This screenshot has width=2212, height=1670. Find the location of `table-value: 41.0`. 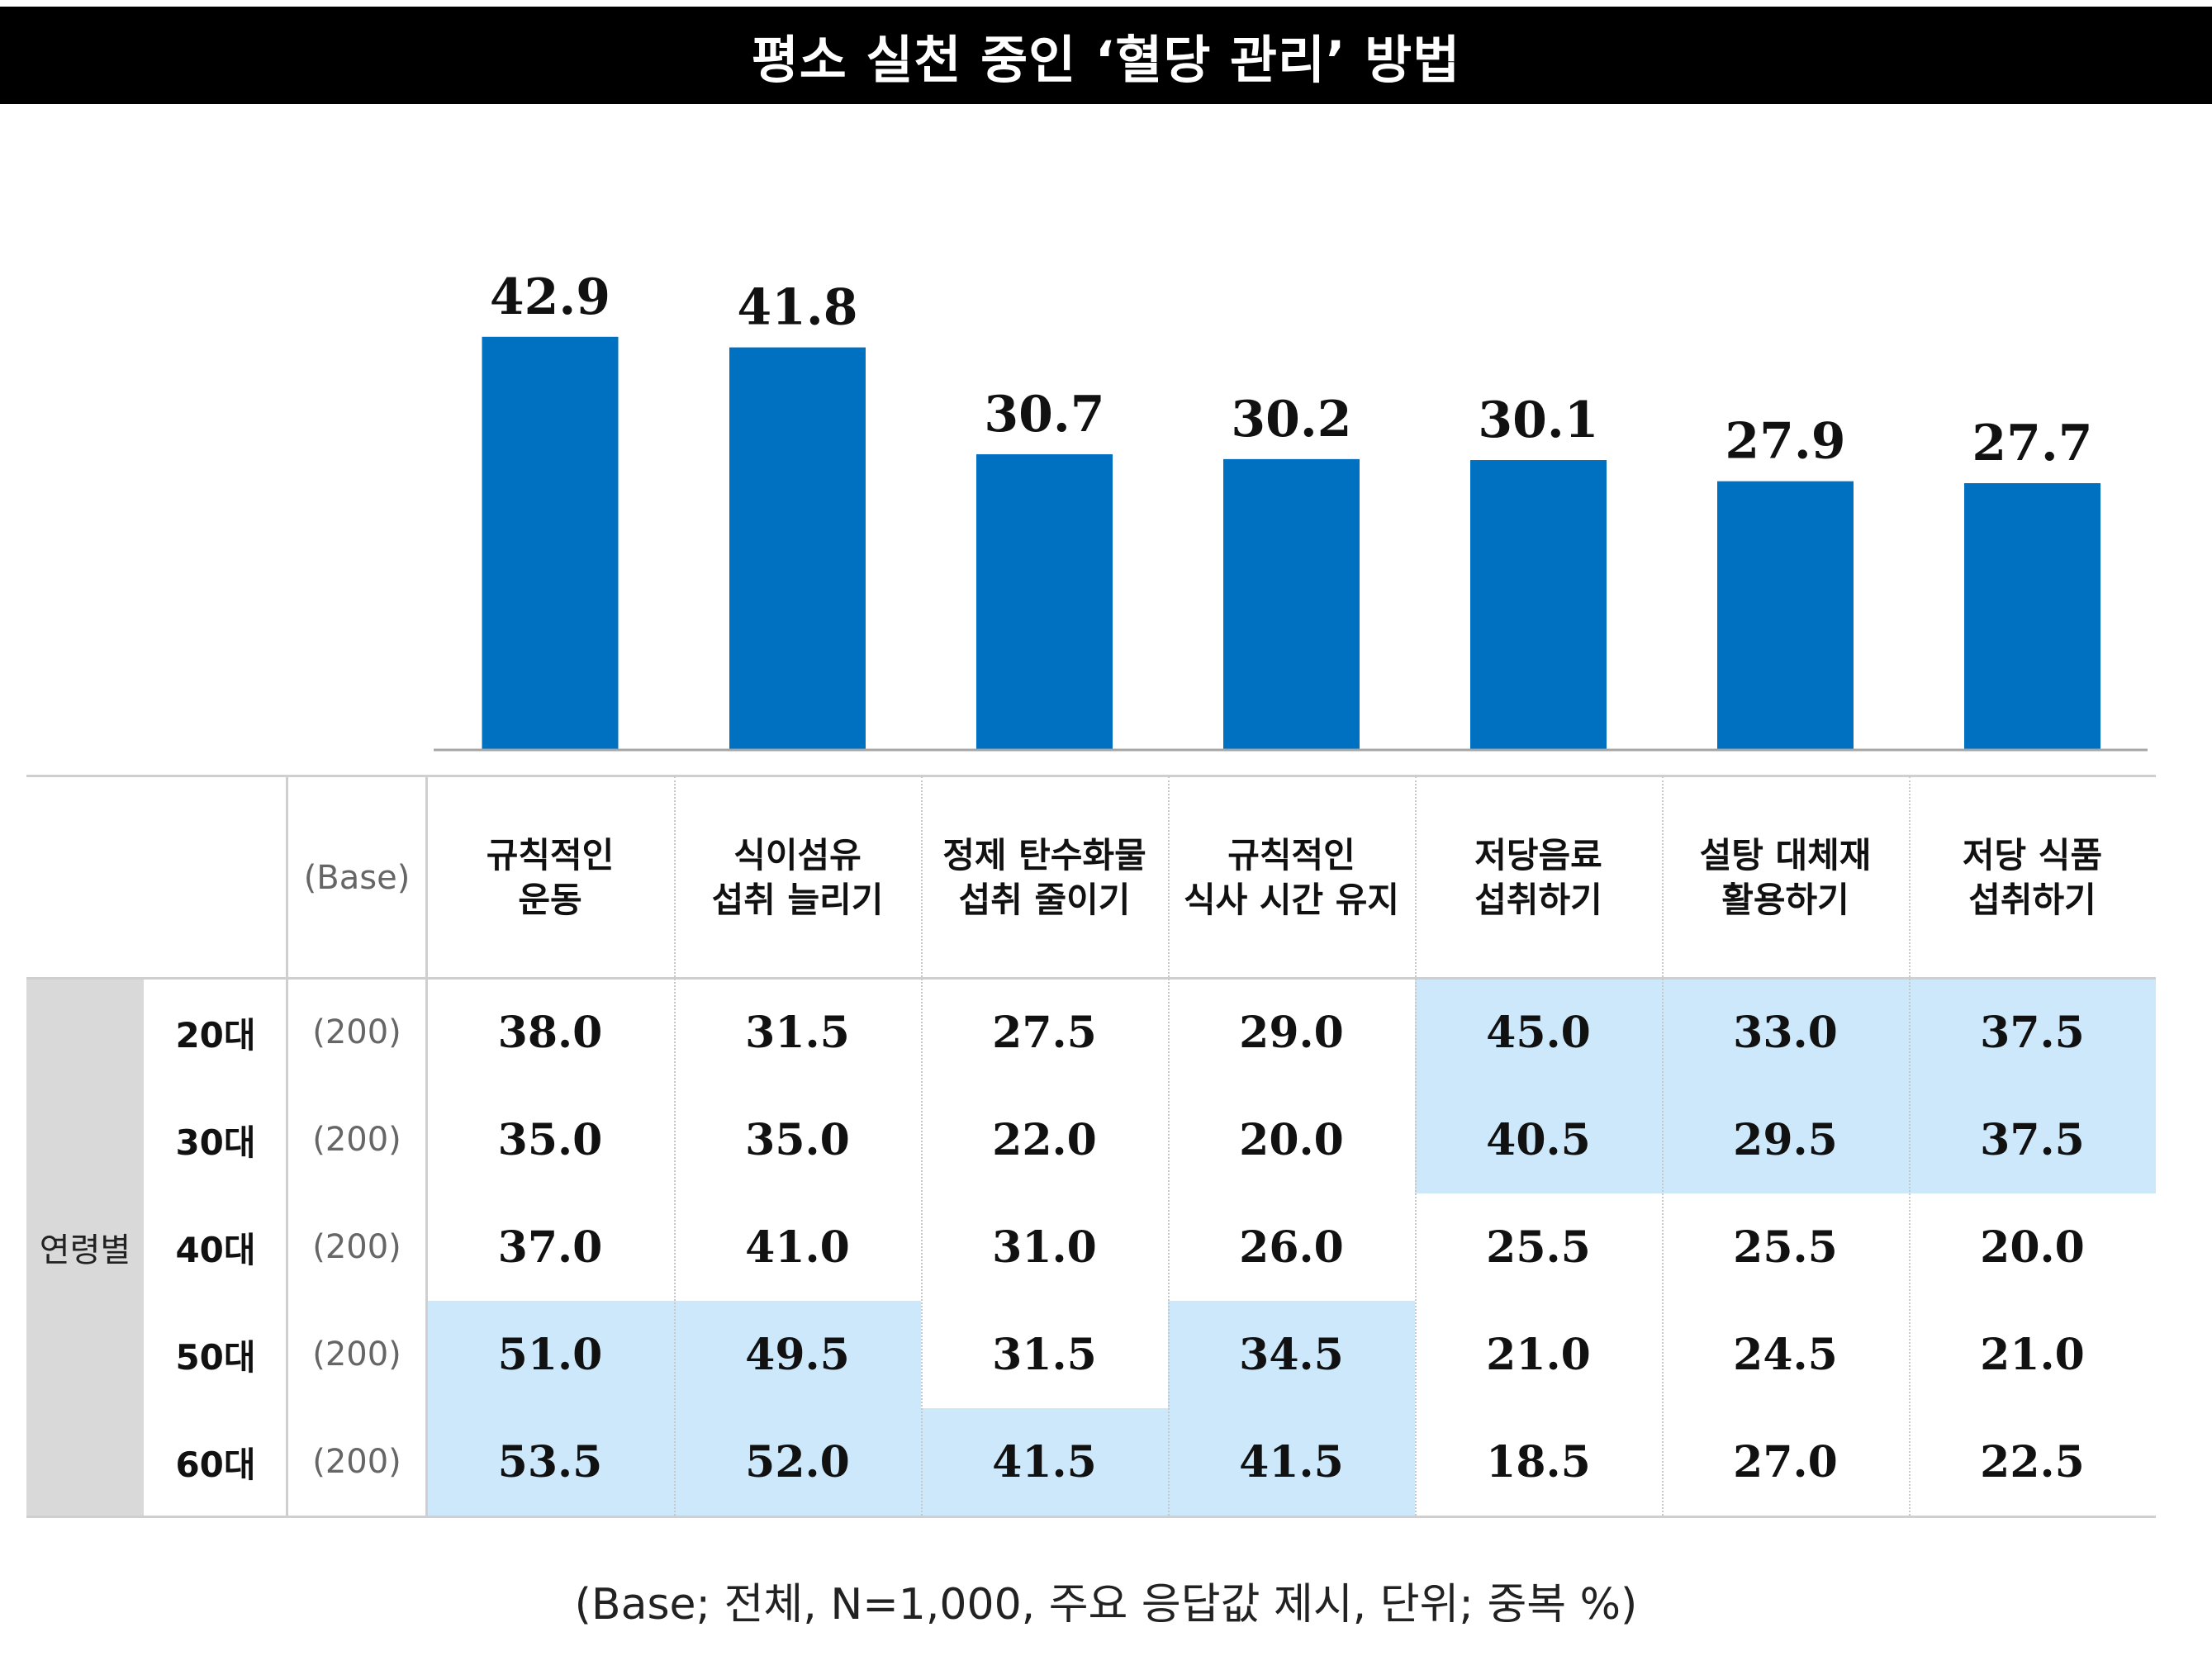

table-value: 41.0 is located at coordinates (797, 1247).